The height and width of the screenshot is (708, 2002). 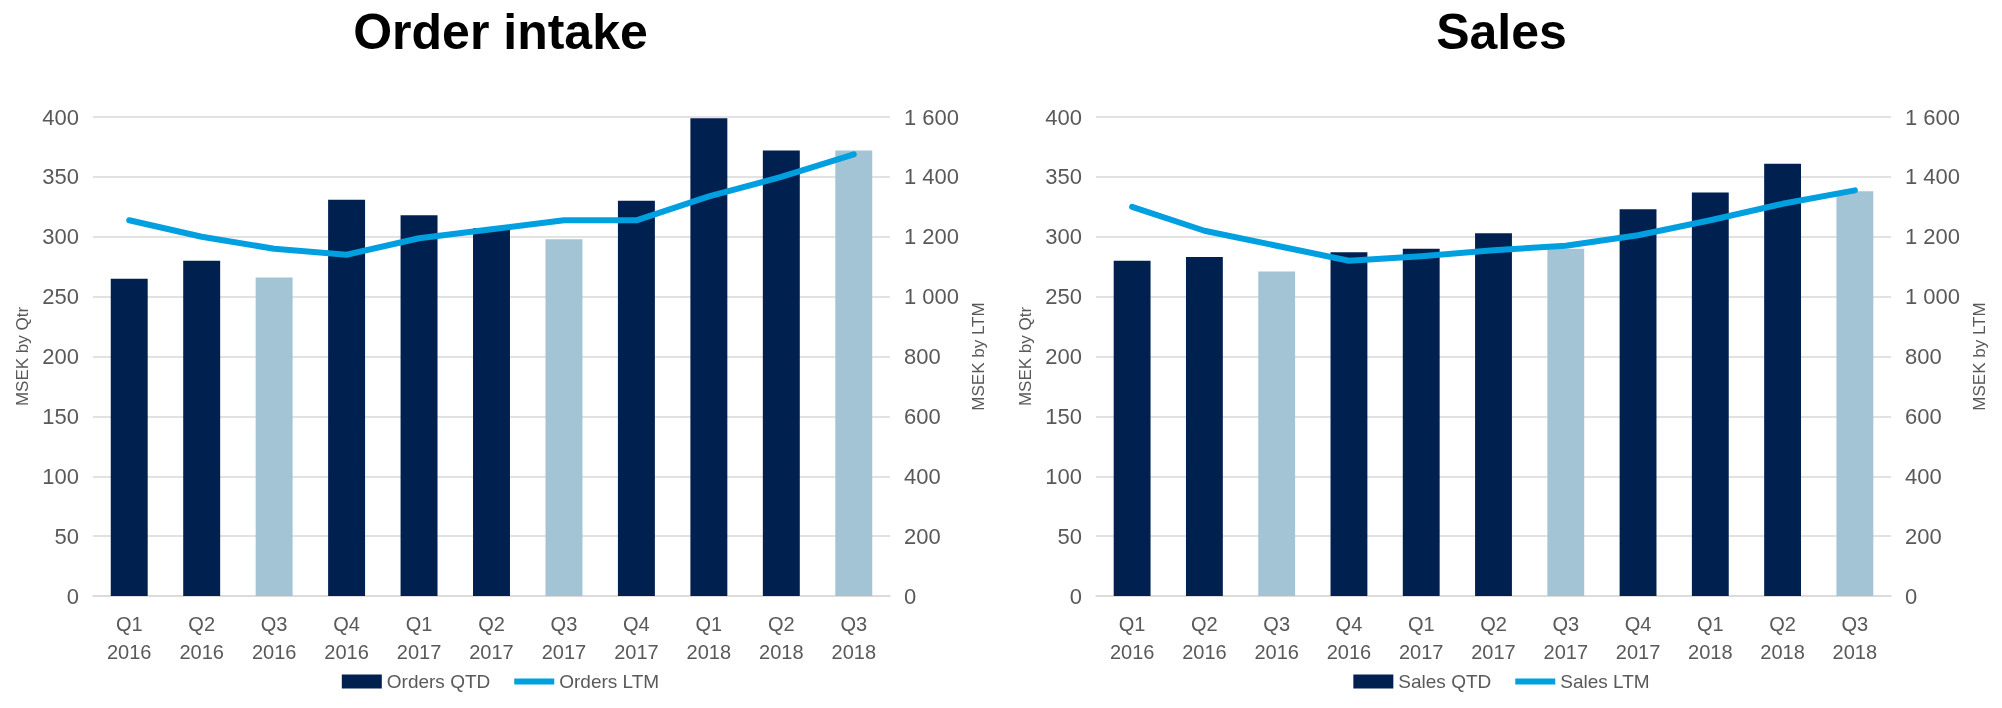 I want to click on legend-label: Sales QTD, so click(x=1445, y=681).